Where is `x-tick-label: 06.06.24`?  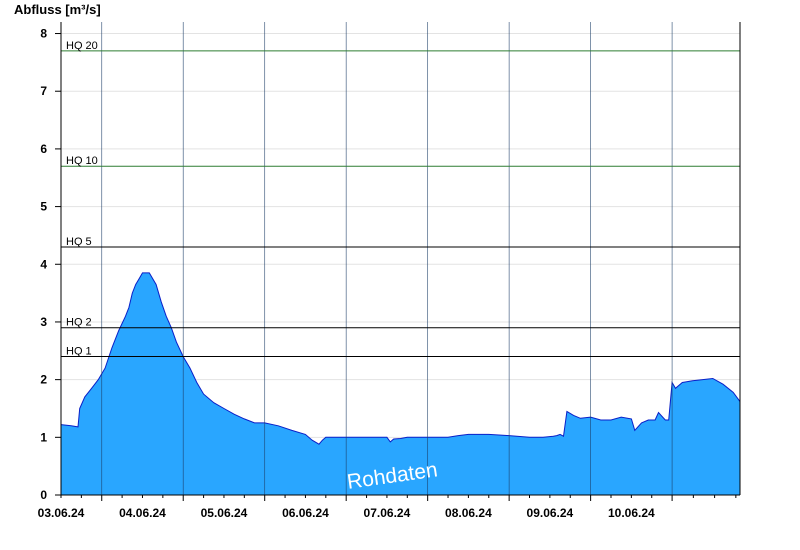 x-tick-label: 06.06.24 is located at coordinates (305, 513).